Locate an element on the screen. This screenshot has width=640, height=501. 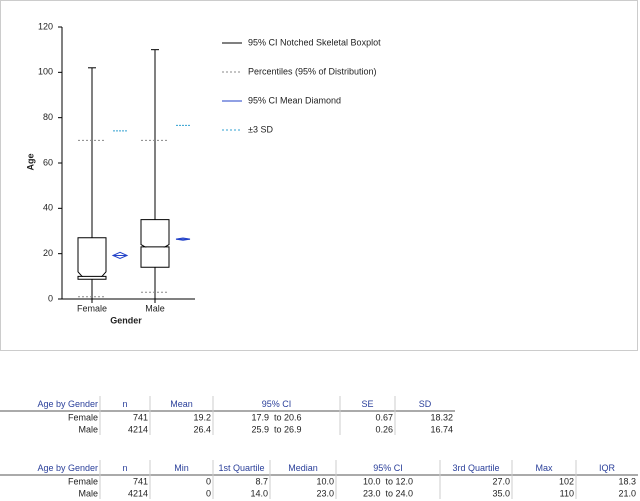
table-cell: 0.67 is located at coordinates (384, 417).